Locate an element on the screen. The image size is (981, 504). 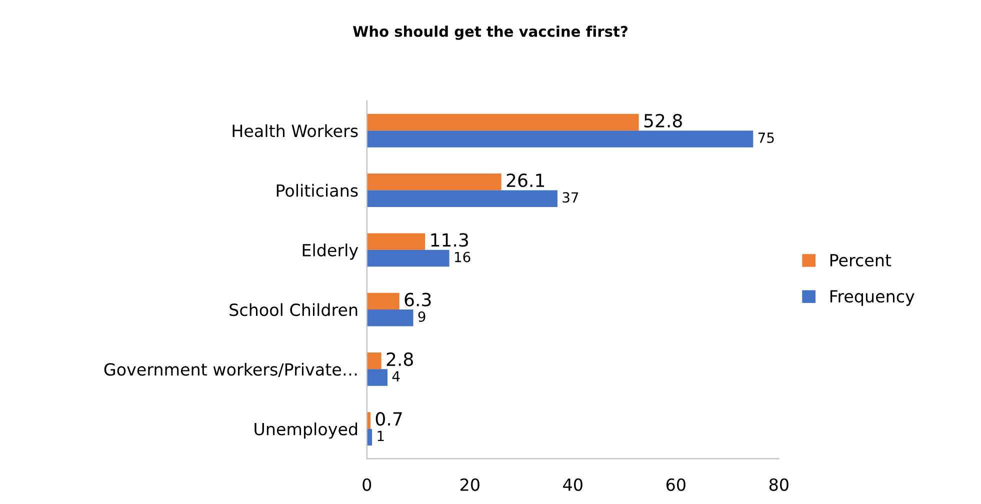
data-label: 0.7 is located at coordinates (389, 419).